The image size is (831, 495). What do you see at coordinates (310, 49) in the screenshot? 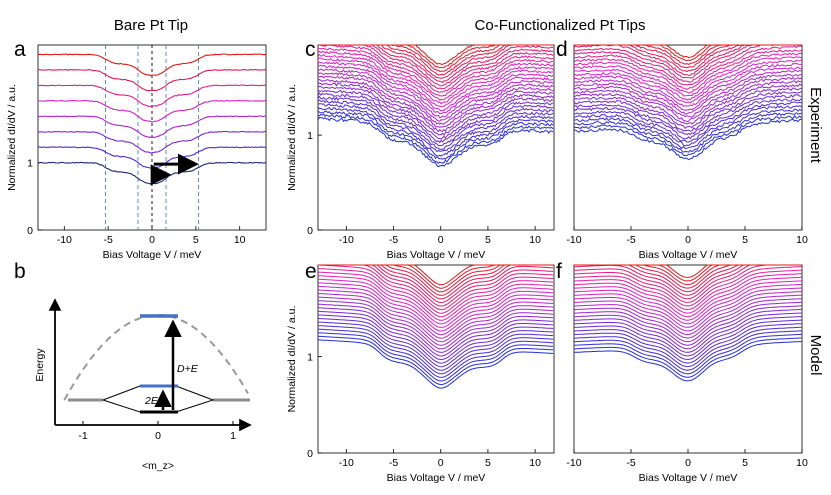
I see `panel-letter-c: c` at bounding box center [310, 49].